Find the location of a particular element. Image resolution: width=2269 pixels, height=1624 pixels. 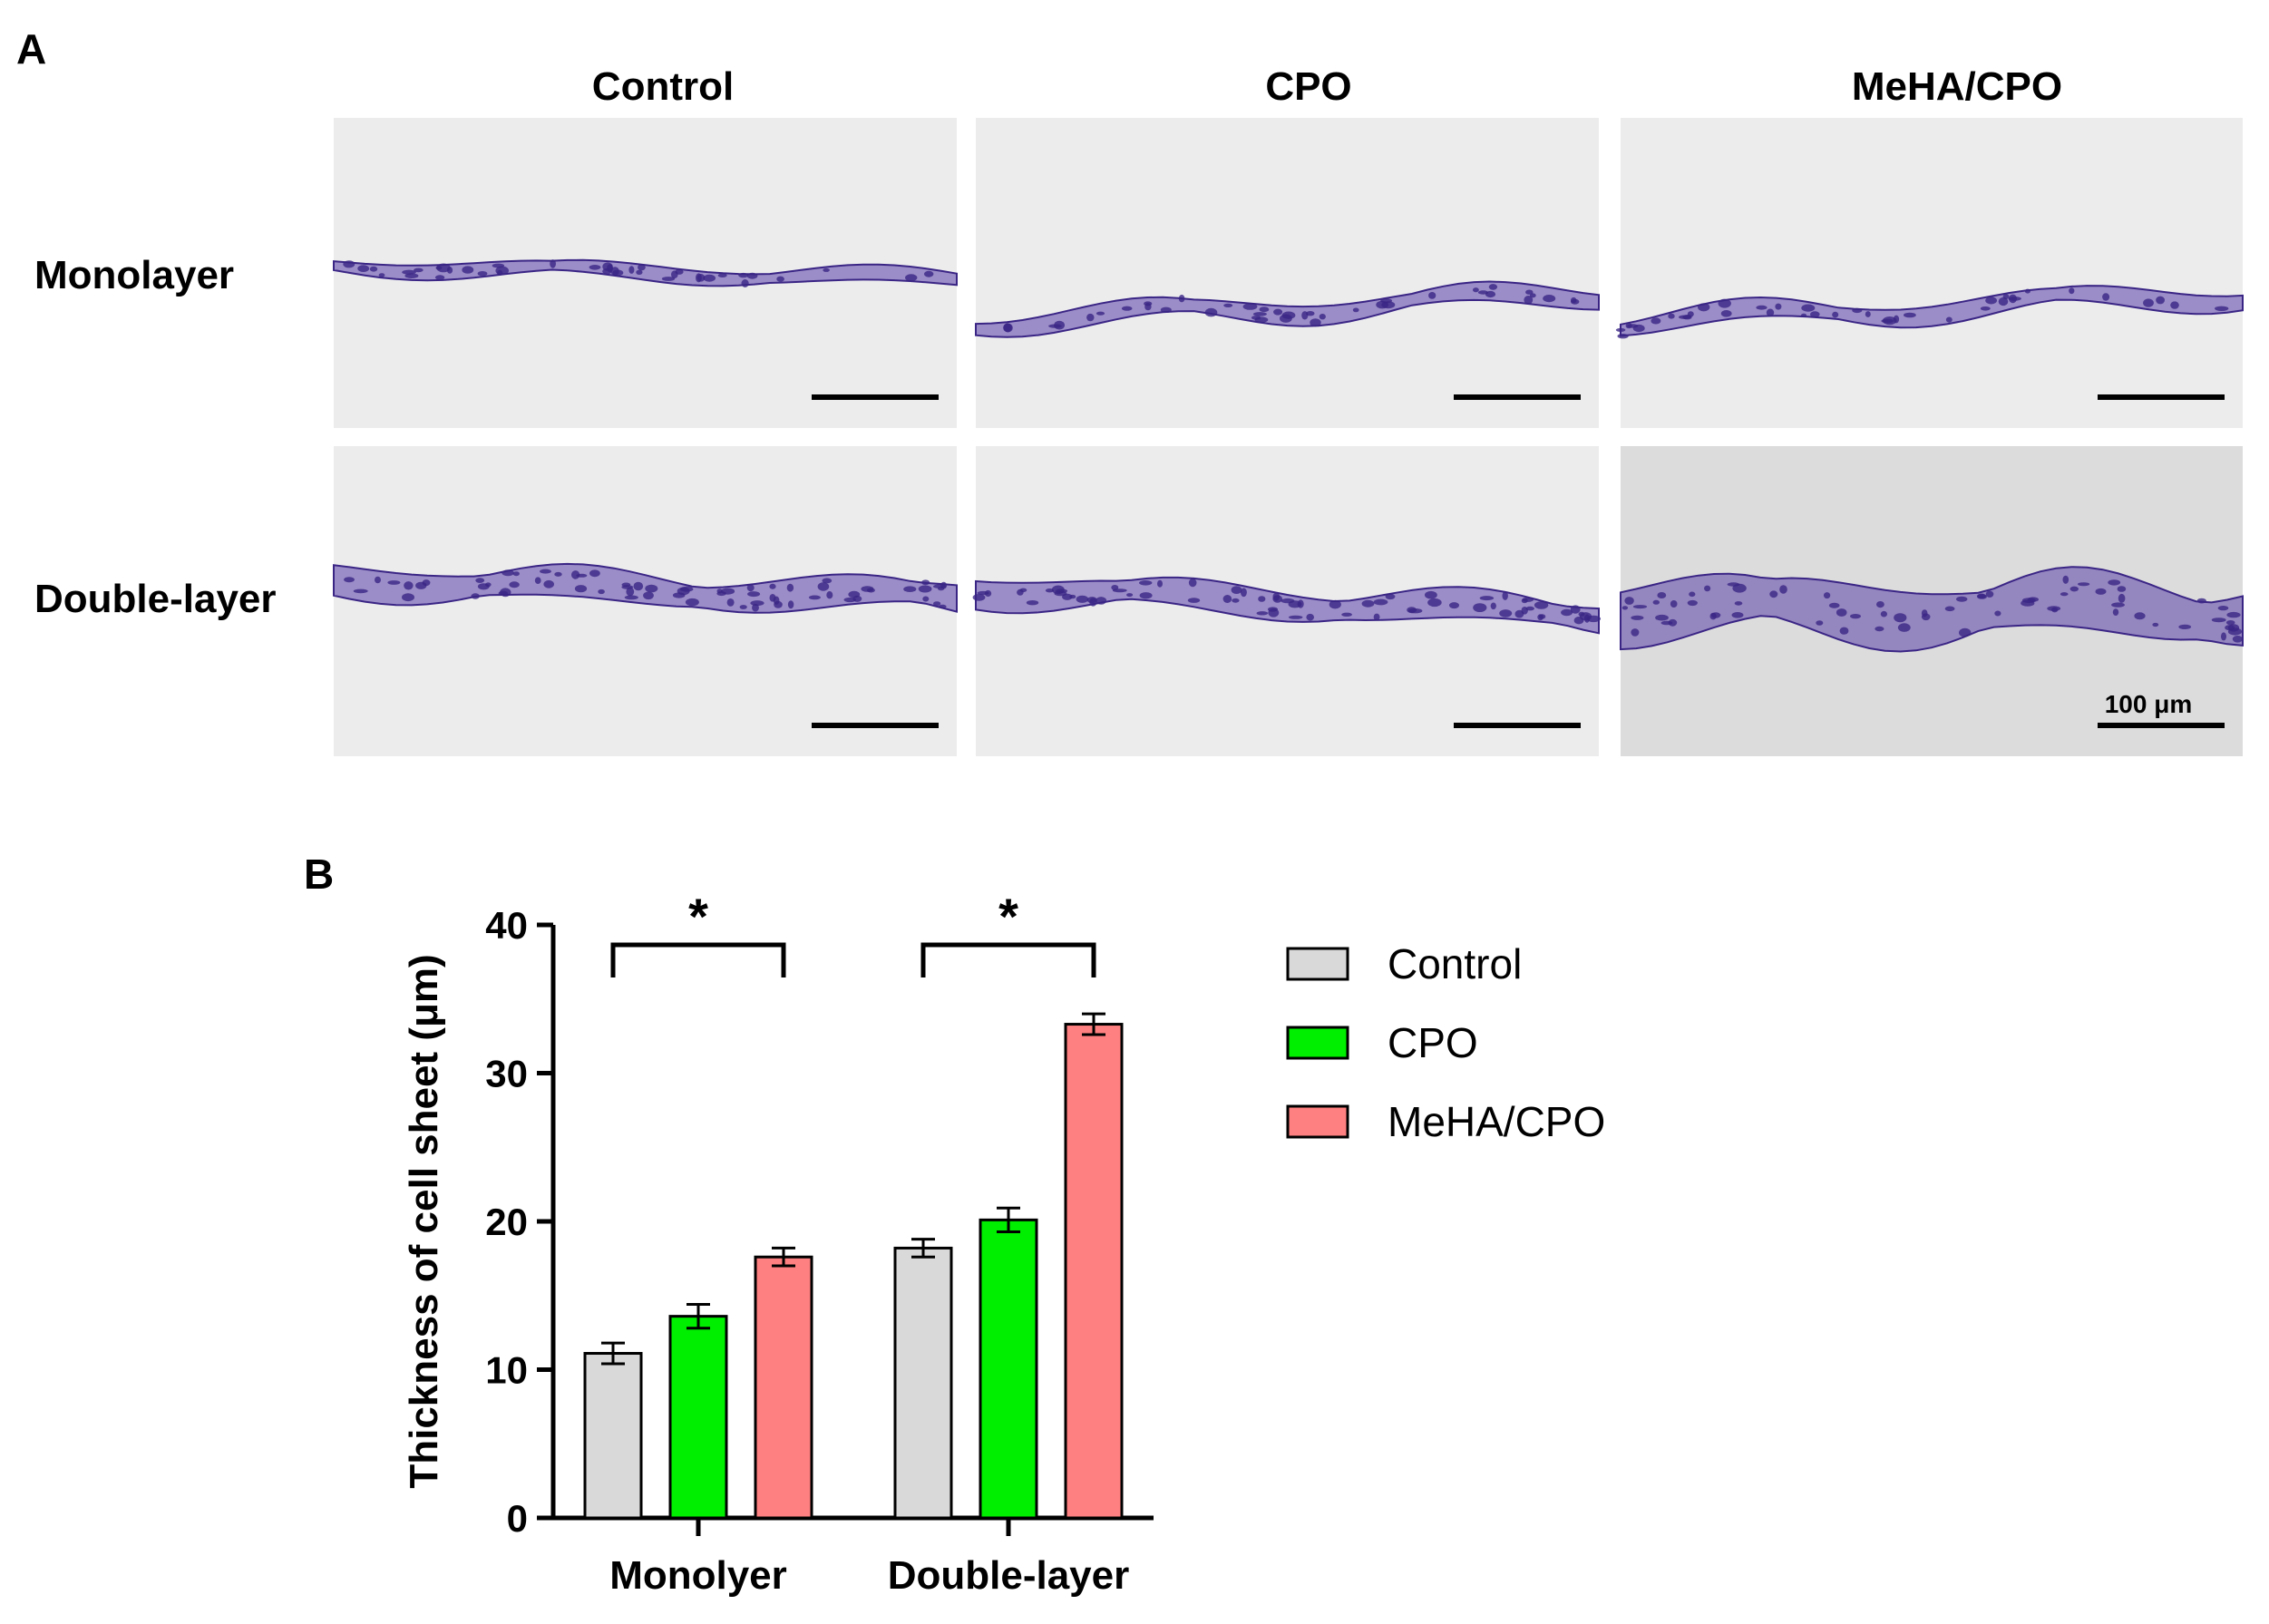

legend-label: Control is located at coordinates (1455, 963).